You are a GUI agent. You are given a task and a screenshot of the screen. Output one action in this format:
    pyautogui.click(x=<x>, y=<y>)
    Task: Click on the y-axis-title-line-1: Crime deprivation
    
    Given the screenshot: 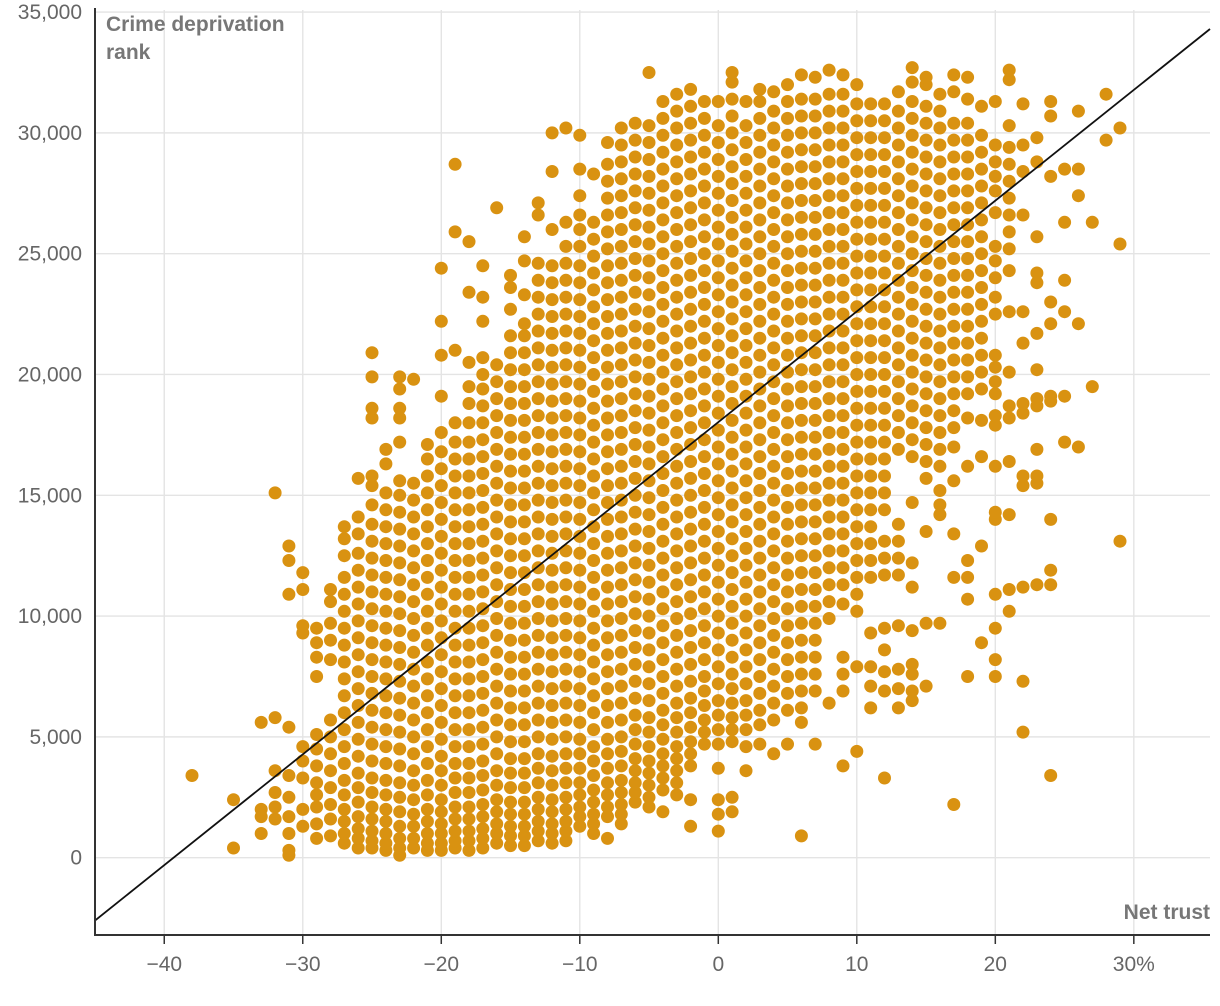 What is the action you would take?
    pyautogui.click(x=195, y=24)
    